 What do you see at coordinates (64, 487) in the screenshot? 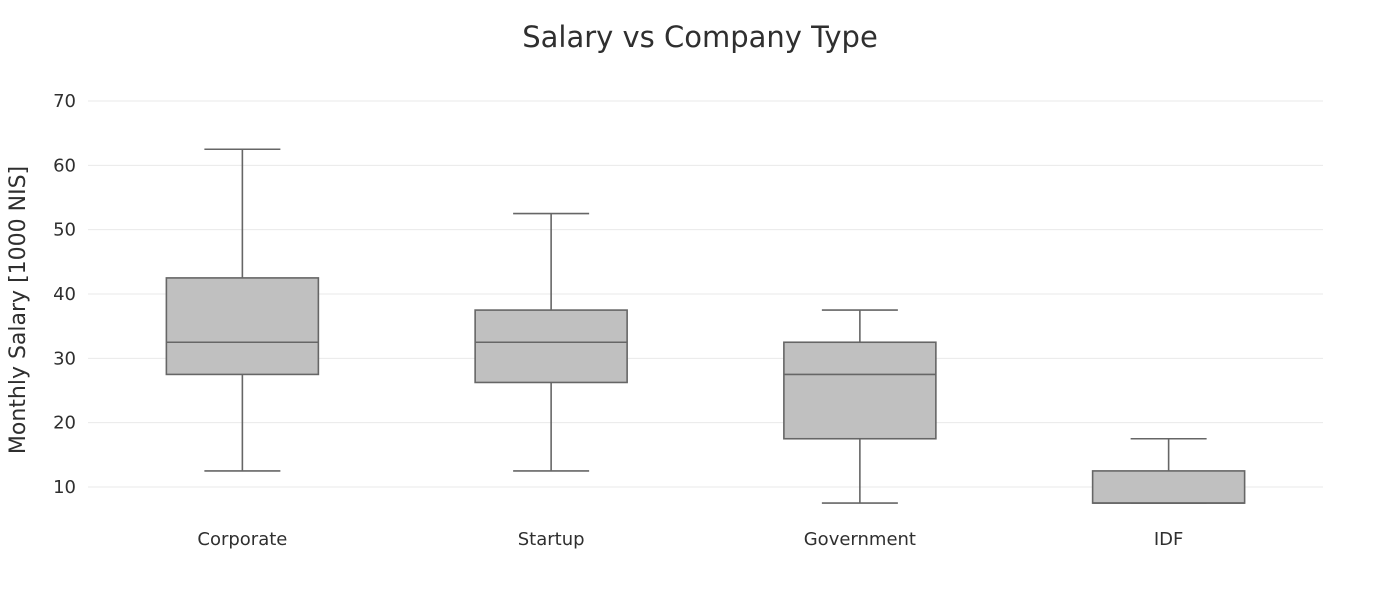
I see `y-tick-label: 10` at bounding box center [64, 487].